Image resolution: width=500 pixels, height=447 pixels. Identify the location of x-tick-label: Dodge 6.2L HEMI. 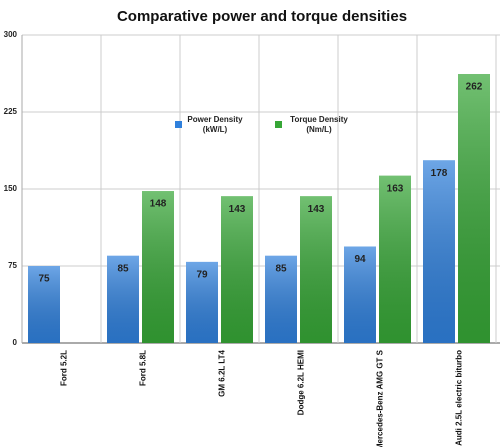
(301, 382).